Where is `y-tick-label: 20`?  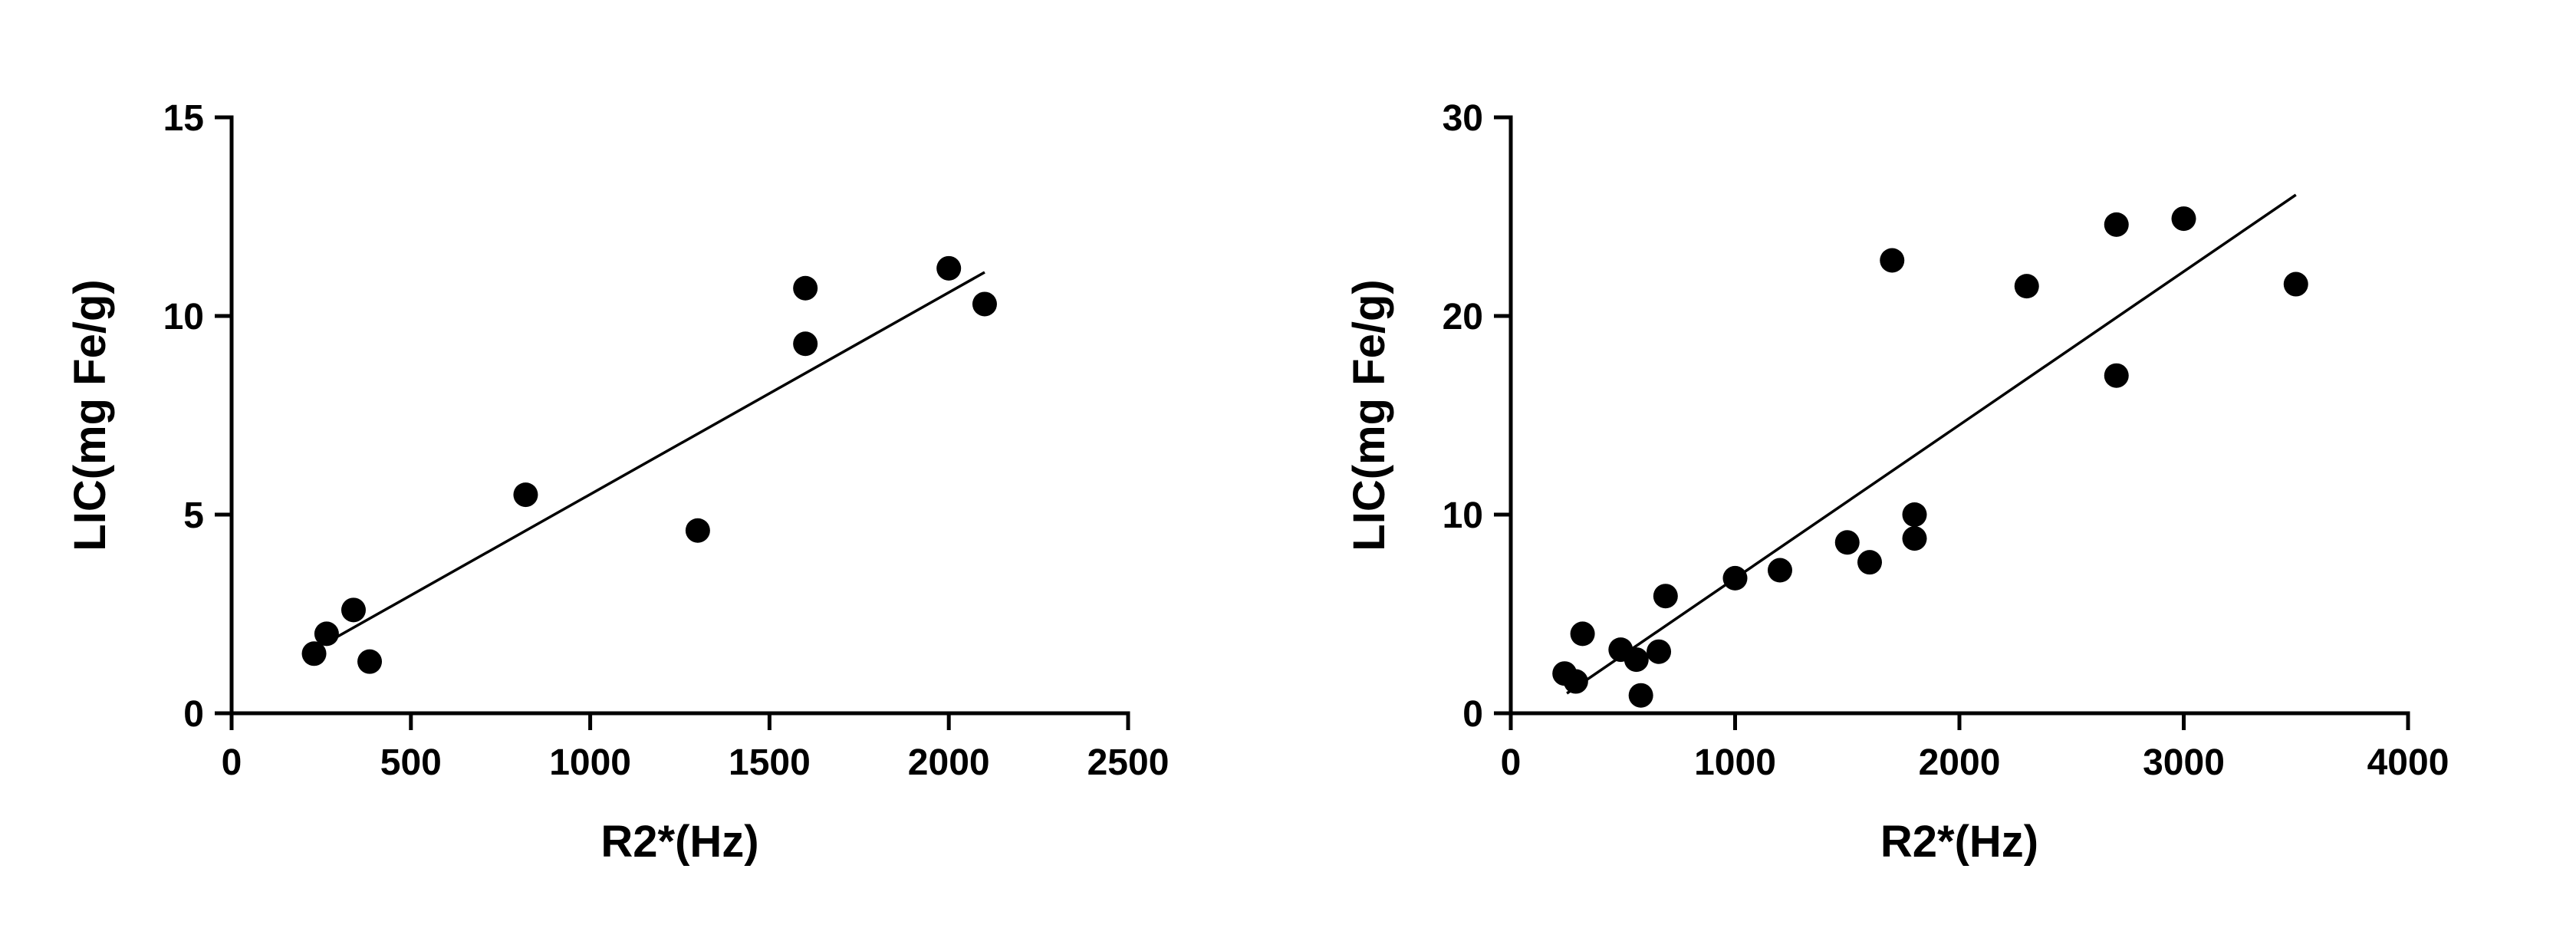 y-tick-label: 20 is located at coordinates (1463, 317).